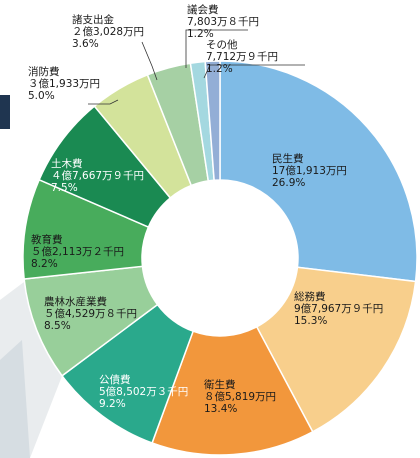  I want to click on slice-amount: ２億3,028万円, so click(108, 31).